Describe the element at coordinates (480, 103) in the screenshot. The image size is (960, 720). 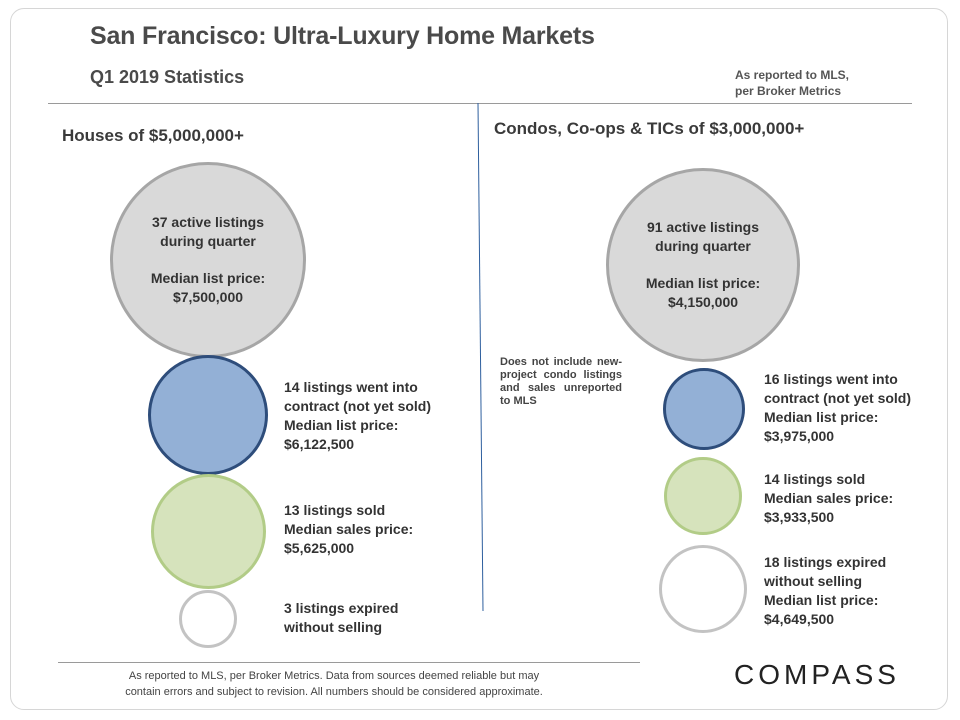
I see `header-divider` at that location.